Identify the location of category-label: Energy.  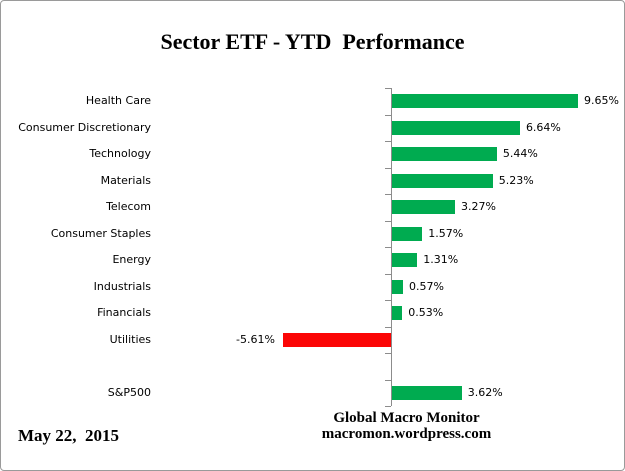
(131, 260).